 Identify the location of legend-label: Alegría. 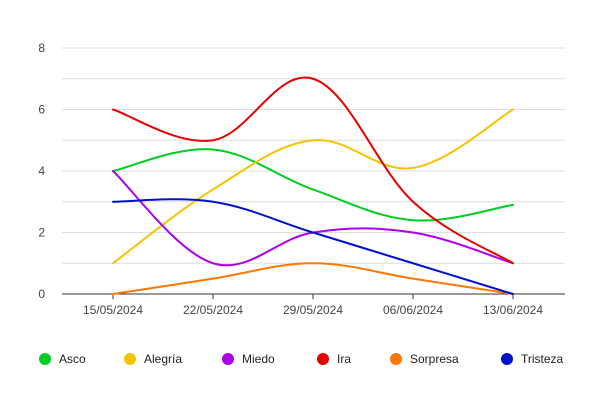
(163, 359).